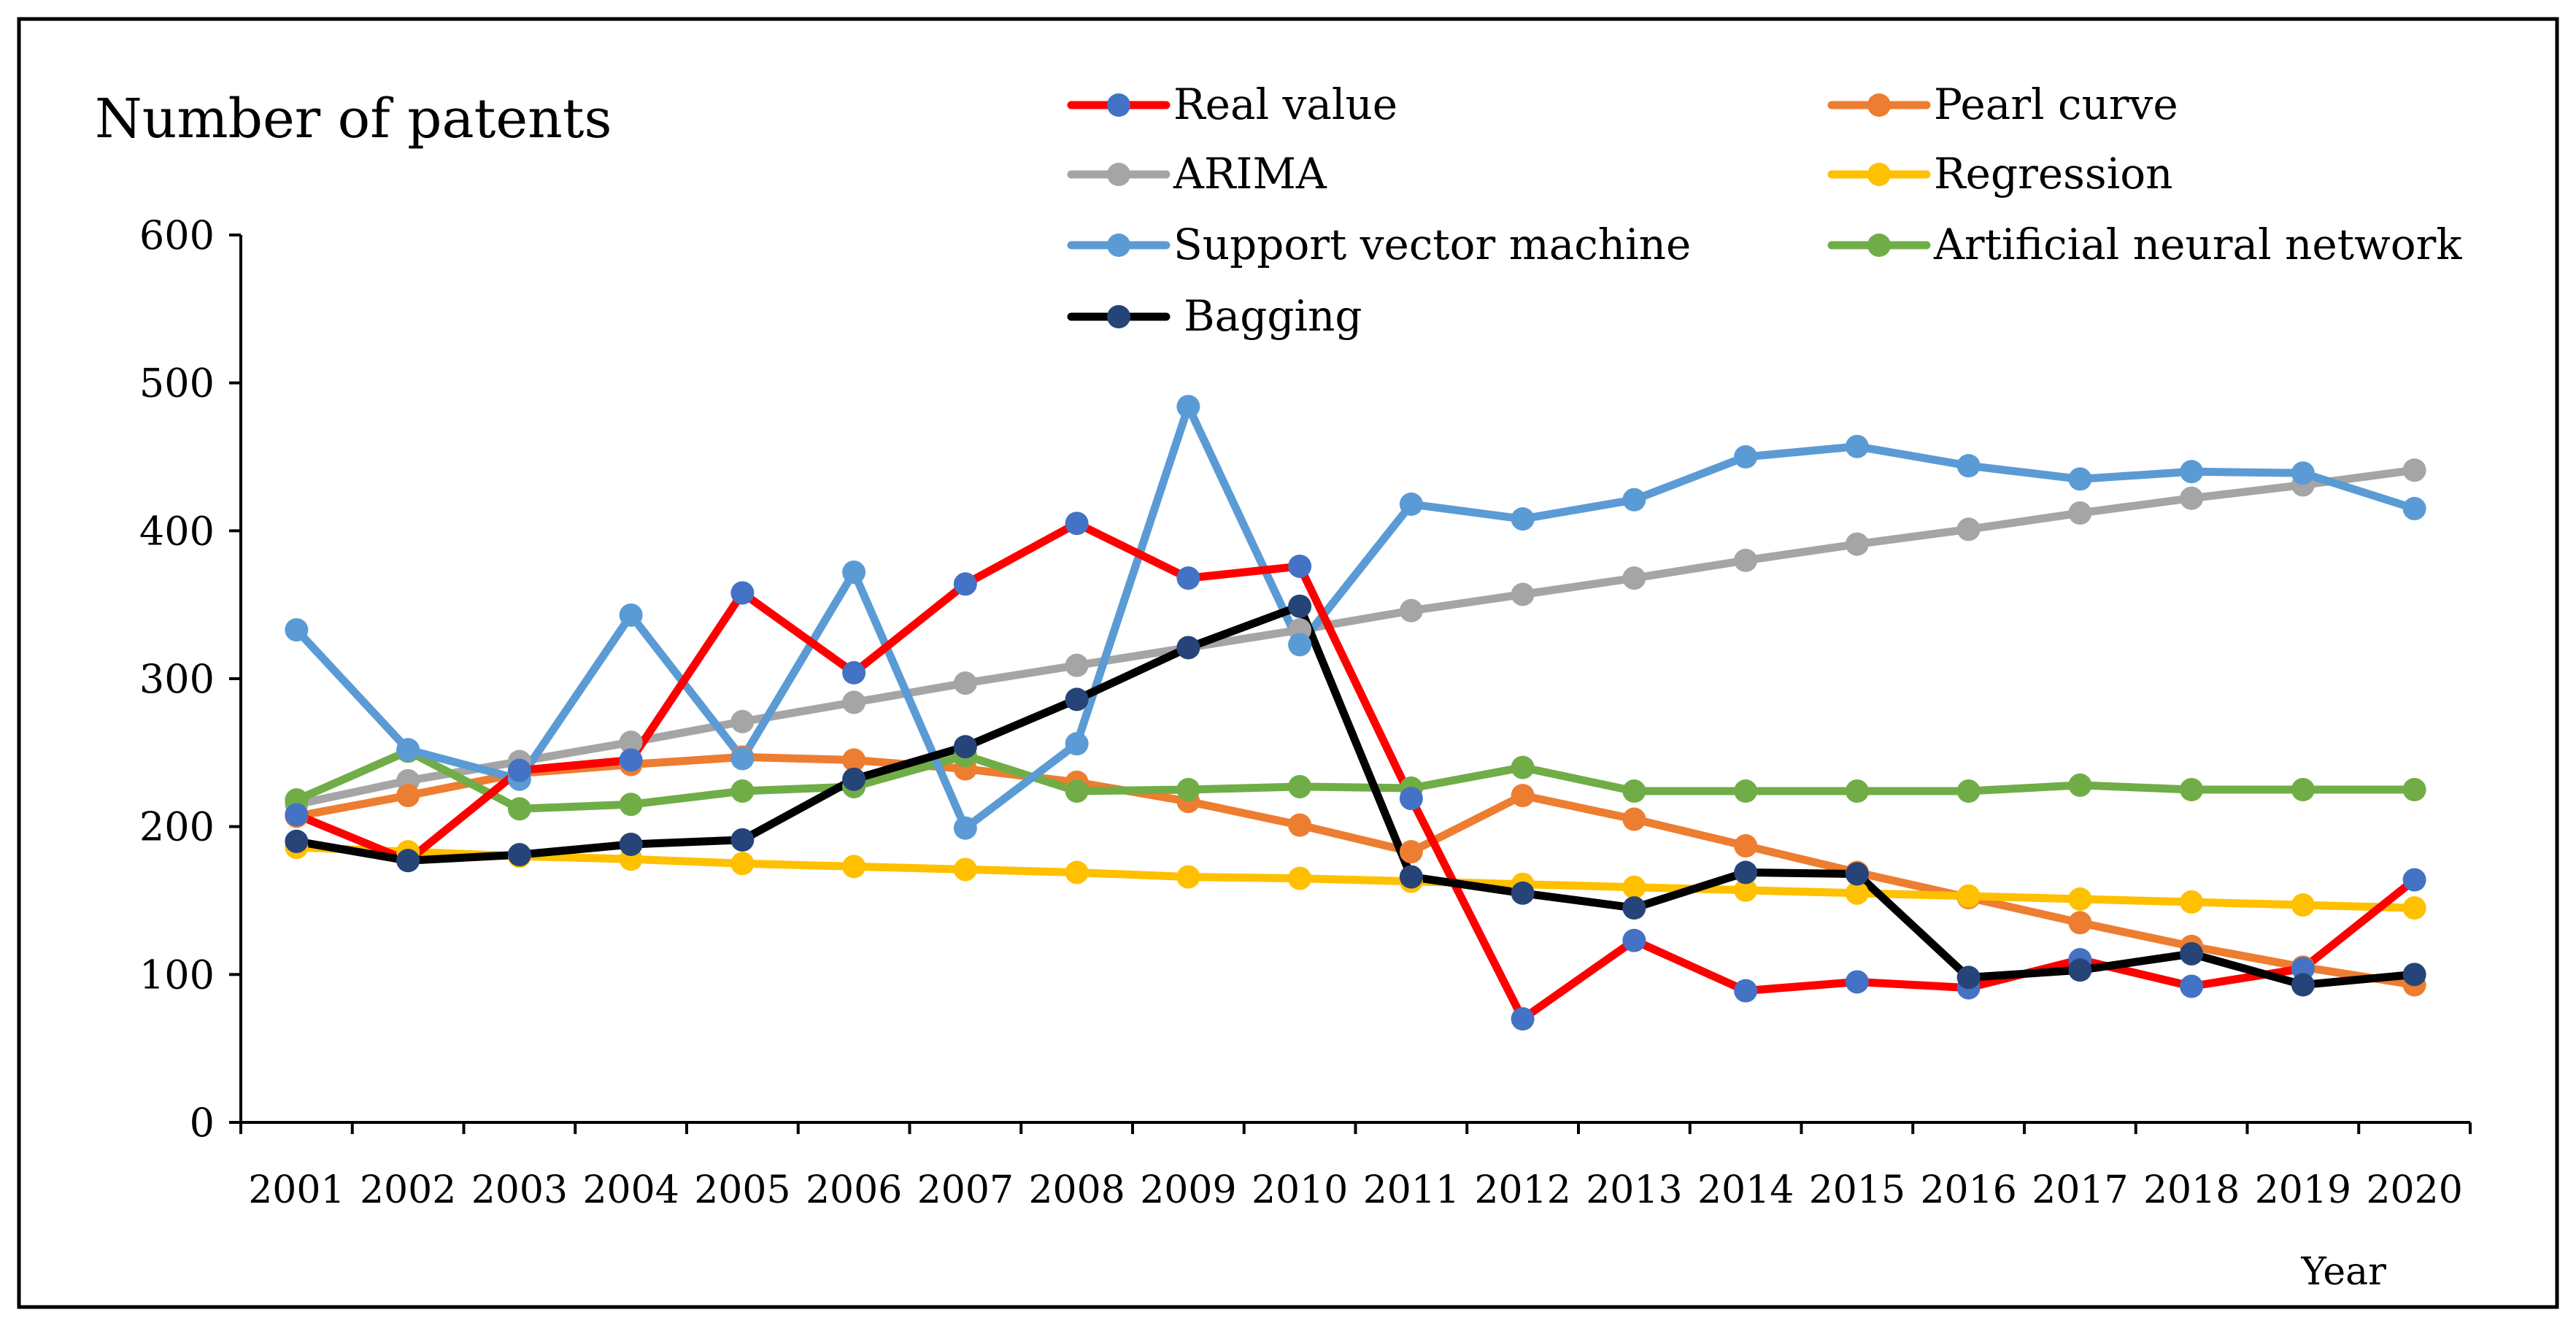 This screenshot has height=1326, width=2576. What do you see at coordinates (2080, 1190) in the screenshot?
I see `x-tick-label: 2017` at bounding box center [2080, 1190].